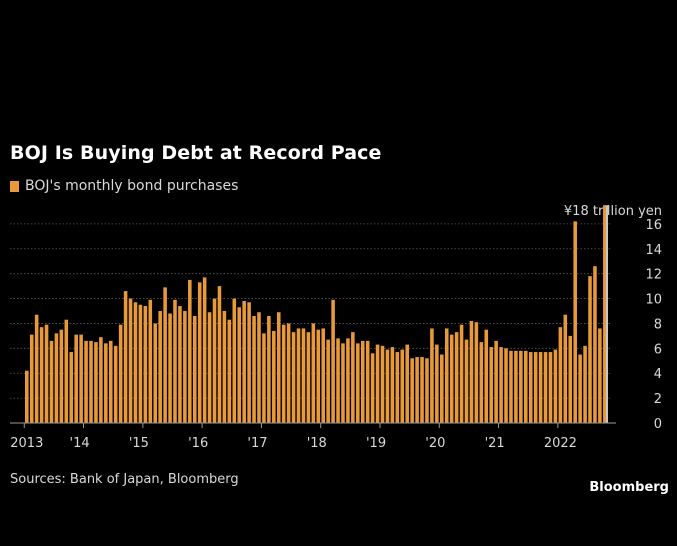 This screenshot has width=677, height=546. What do you see at coordinates (124, 479) in the screenshot?
I see `source-note: Sources: Bank of Japan, Bloomberg` at bounding box center [124, 479].